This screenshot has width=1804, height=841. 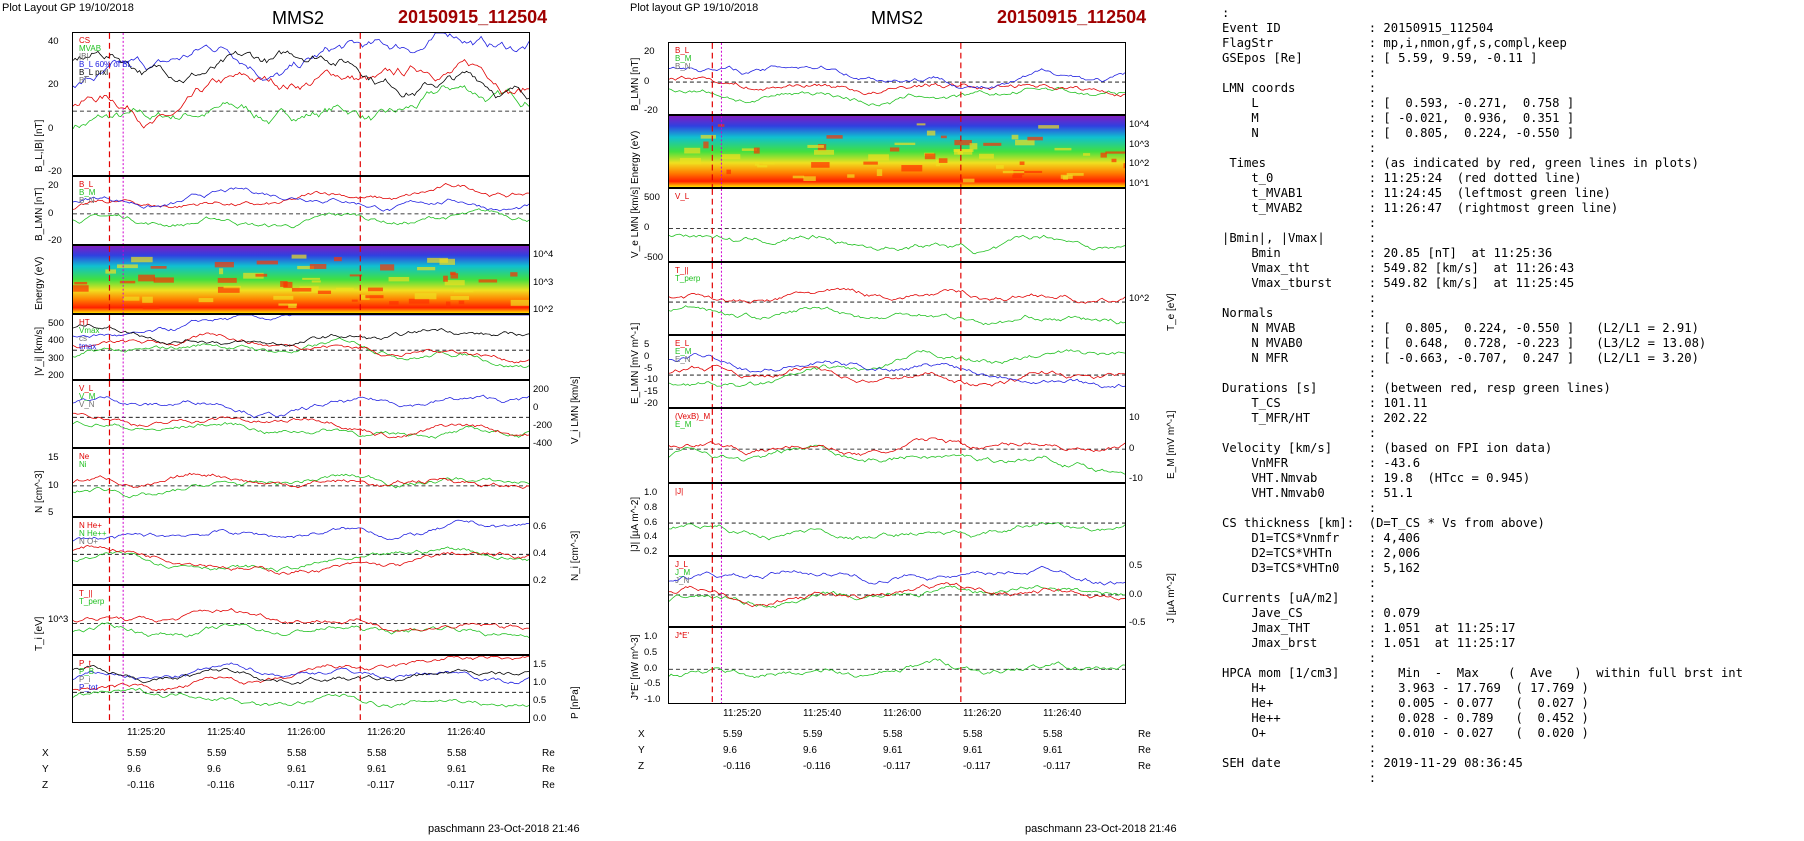 I want to click on info-line: He+ : 0.005 - 0.077 ( 0.027 ), so click(x=1405, y=703).